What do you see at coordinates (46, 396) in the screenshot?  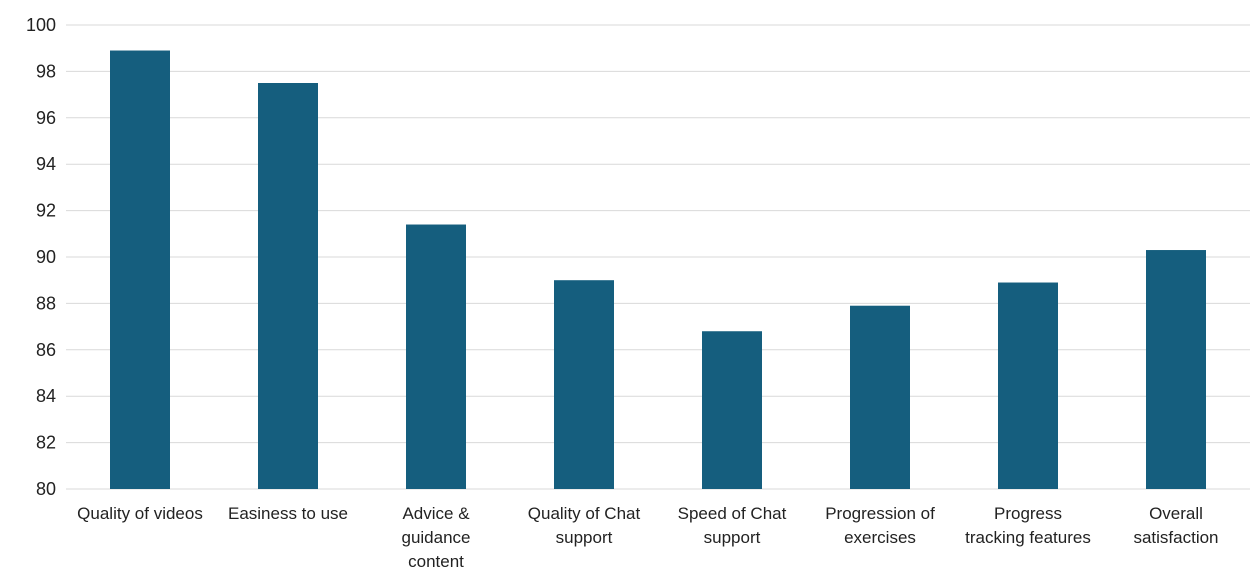 I see `y-tick-label: 84` at bounding box center [46, 396].